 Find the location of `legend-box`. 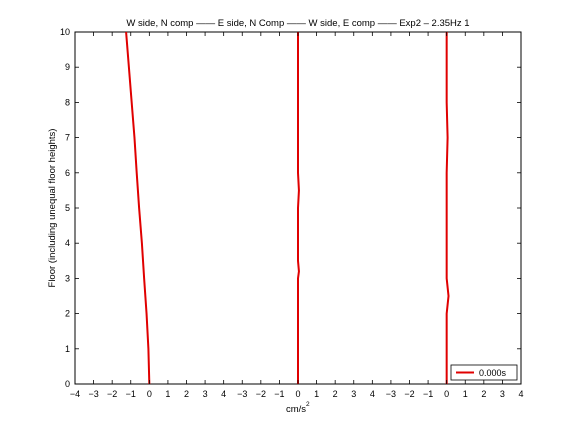

legend-box is located at coordinates (484, 372).